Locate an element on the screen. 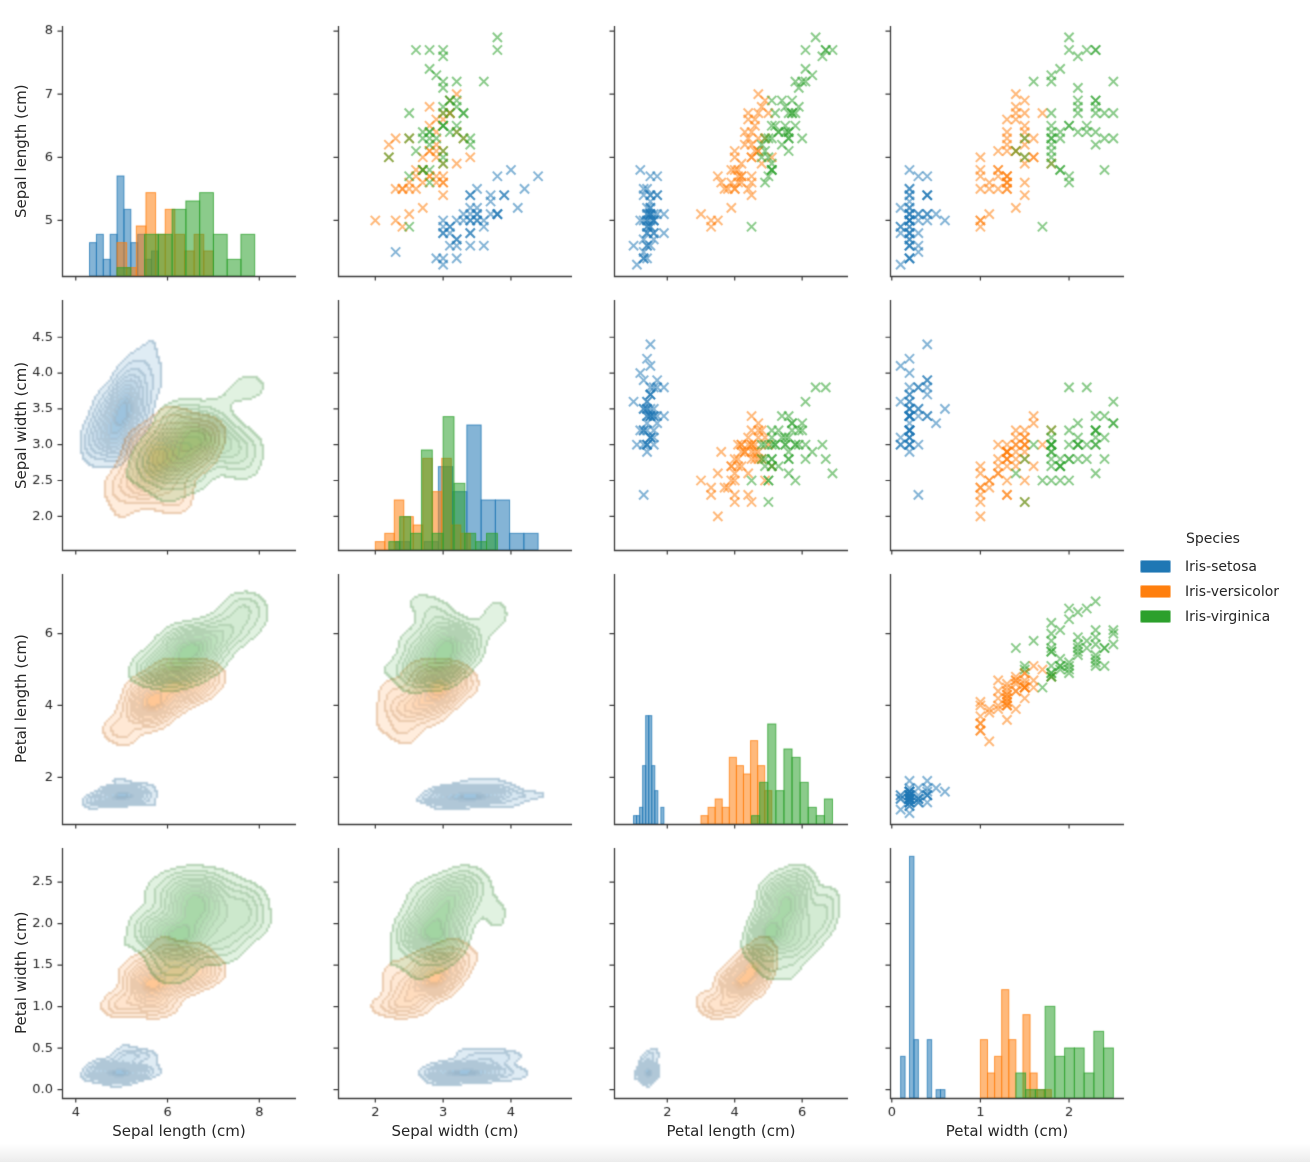  legend-item-virginica: Iris-virginica is located at coordinates (1209, 616).